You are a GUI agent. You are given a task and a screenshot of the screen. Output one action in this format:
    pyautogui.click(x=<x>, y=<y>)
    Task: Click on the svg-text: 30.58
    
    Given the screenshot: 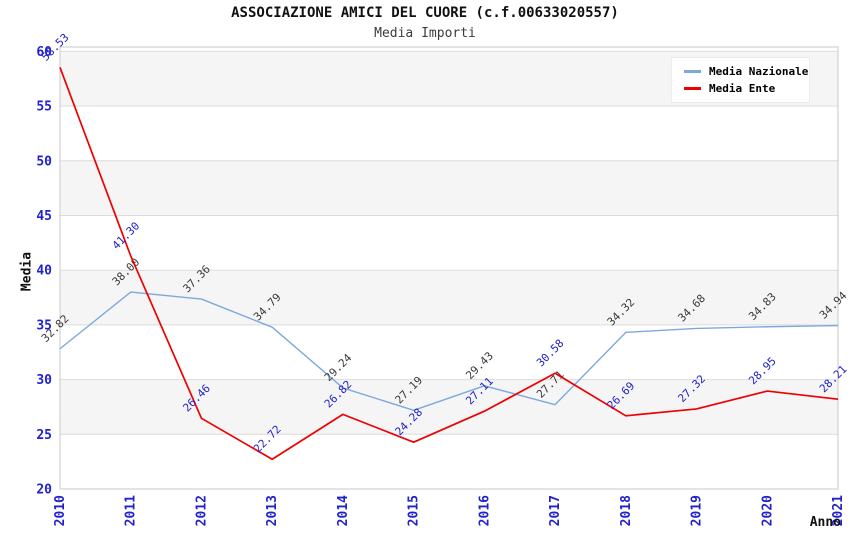 What is the action you would take?
    pyautogui.click(x=550, y=353)
    